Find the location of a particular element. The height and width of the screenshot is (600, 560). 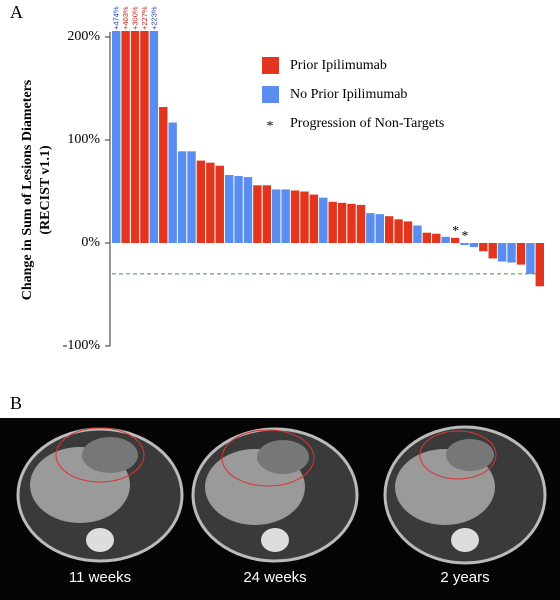

y-axis-label: Change in Sum of Lesions Diameters is located at coordinates (27, 189).